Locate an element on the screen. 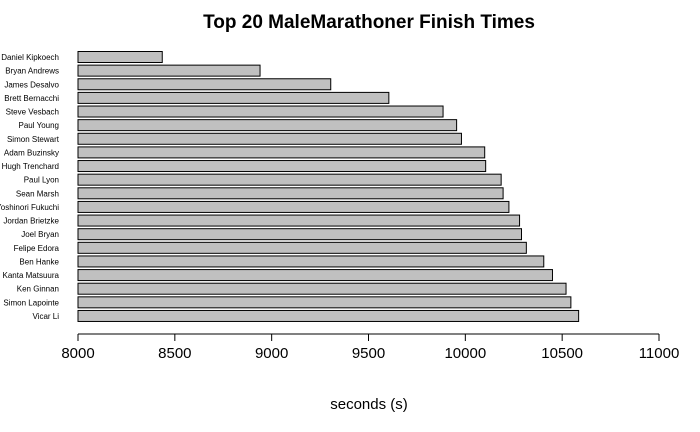 The width and height of the screenshot is (700, 432). x-tick-label: 11000 is located at coordinates (659, 353).